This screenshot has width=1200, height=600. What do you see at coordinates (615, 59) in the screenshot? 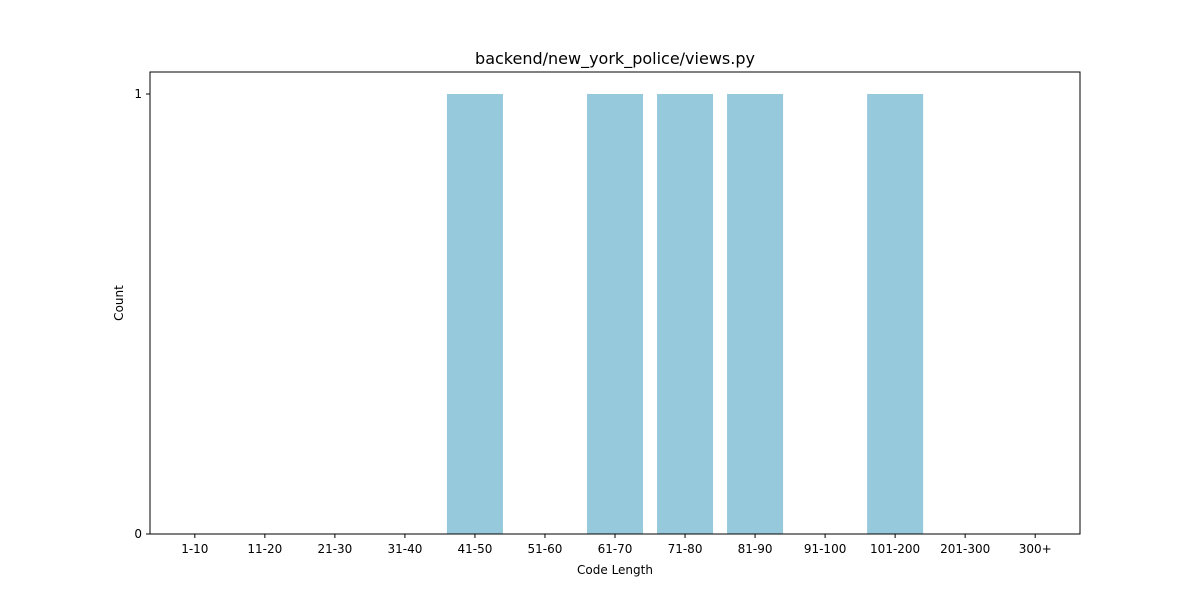
I see `chart-title: backend/new_york_police/views.py` at bounding box center [615, 59].